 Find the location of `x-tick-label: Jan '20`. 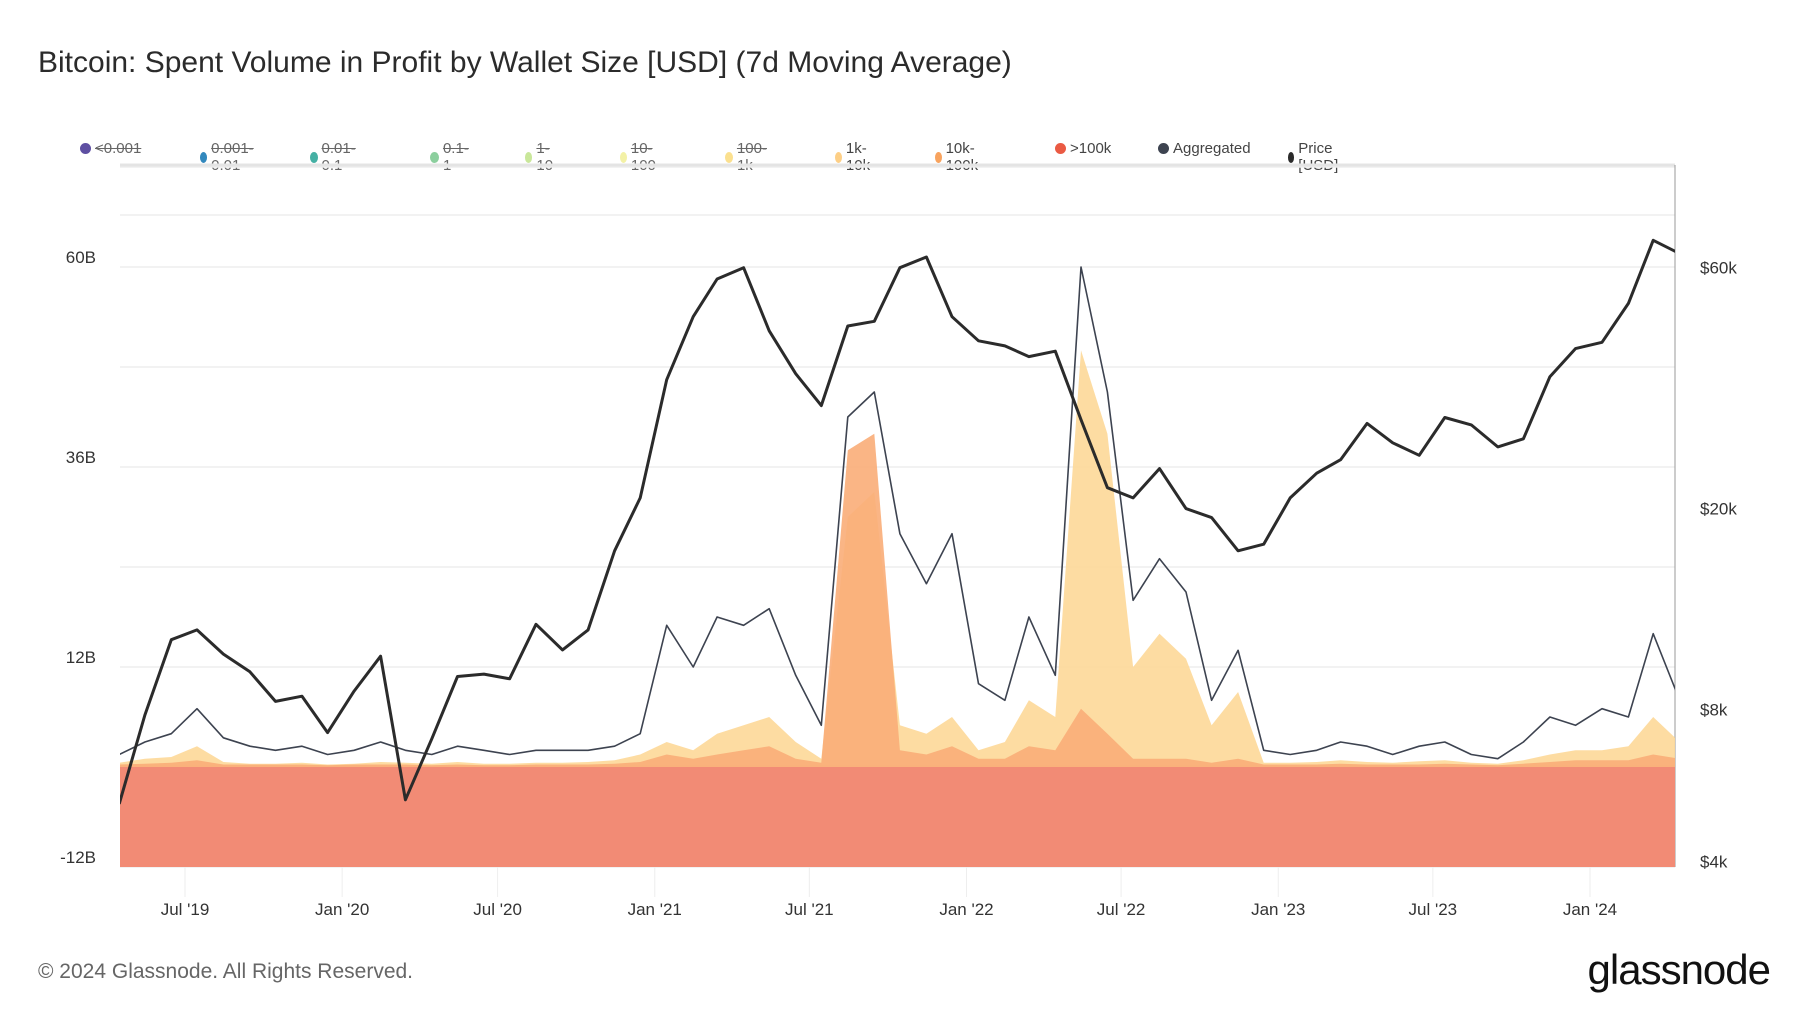

x-tick-label: Jan '20 is located at coordinates (342, 909).